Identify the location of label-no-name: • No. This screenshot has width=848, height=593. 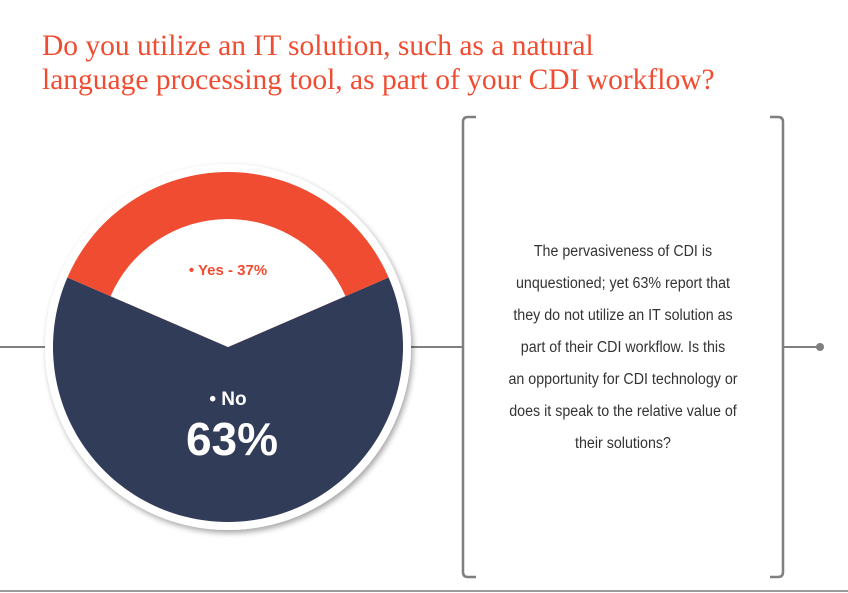
(227, 399).